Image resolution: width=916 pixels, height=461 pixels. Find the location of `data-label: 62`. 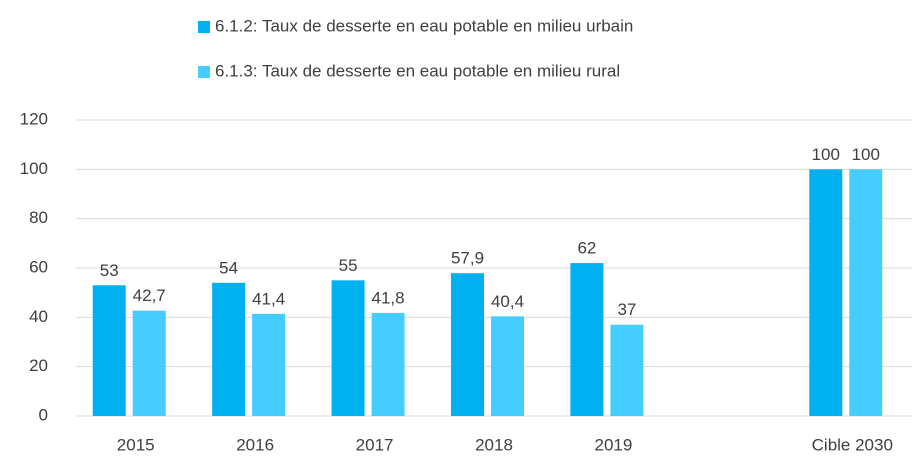

data-label: 62 is located at coordinates (586, 248).